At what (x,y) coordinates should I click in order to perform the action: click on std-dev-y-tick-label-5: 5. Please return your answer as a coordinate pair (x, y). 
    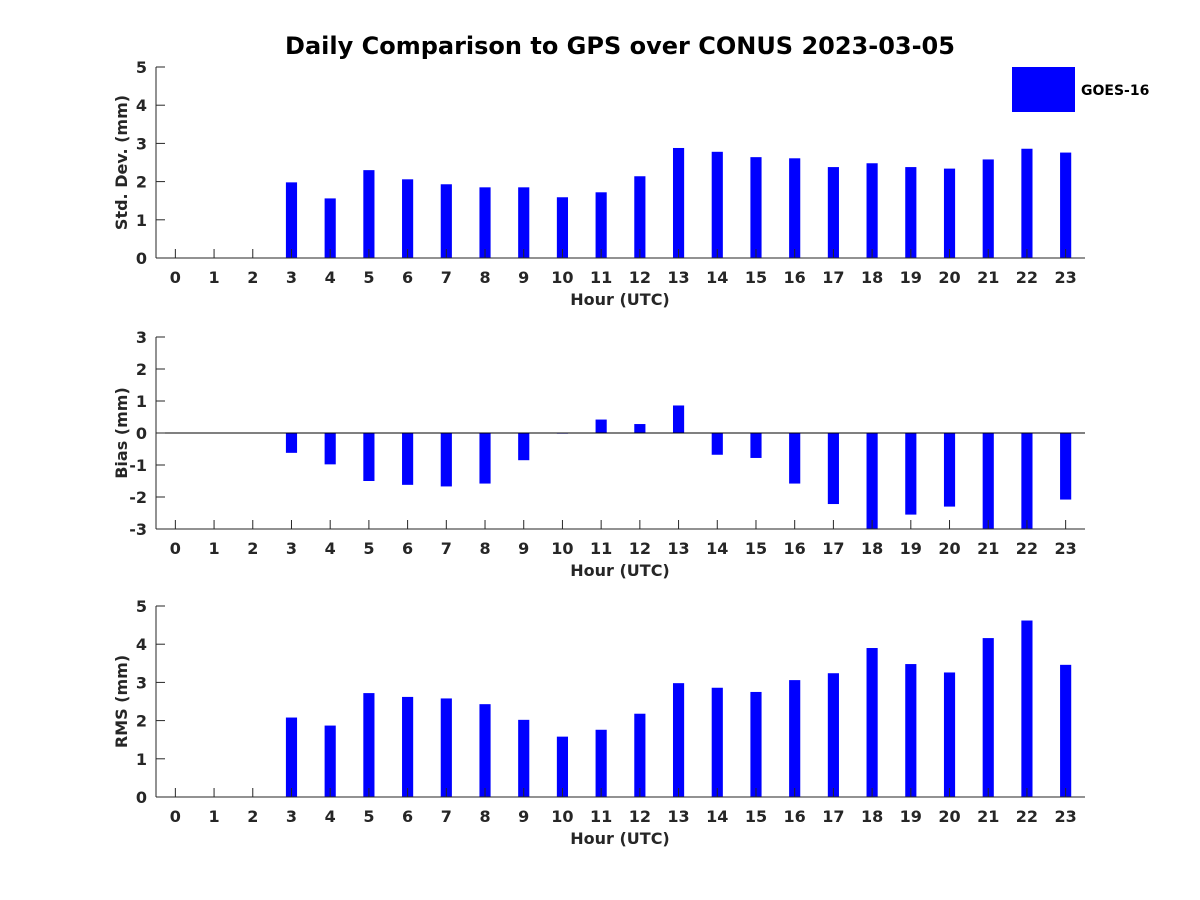
    Looking at the image, I should click on (141, 67).